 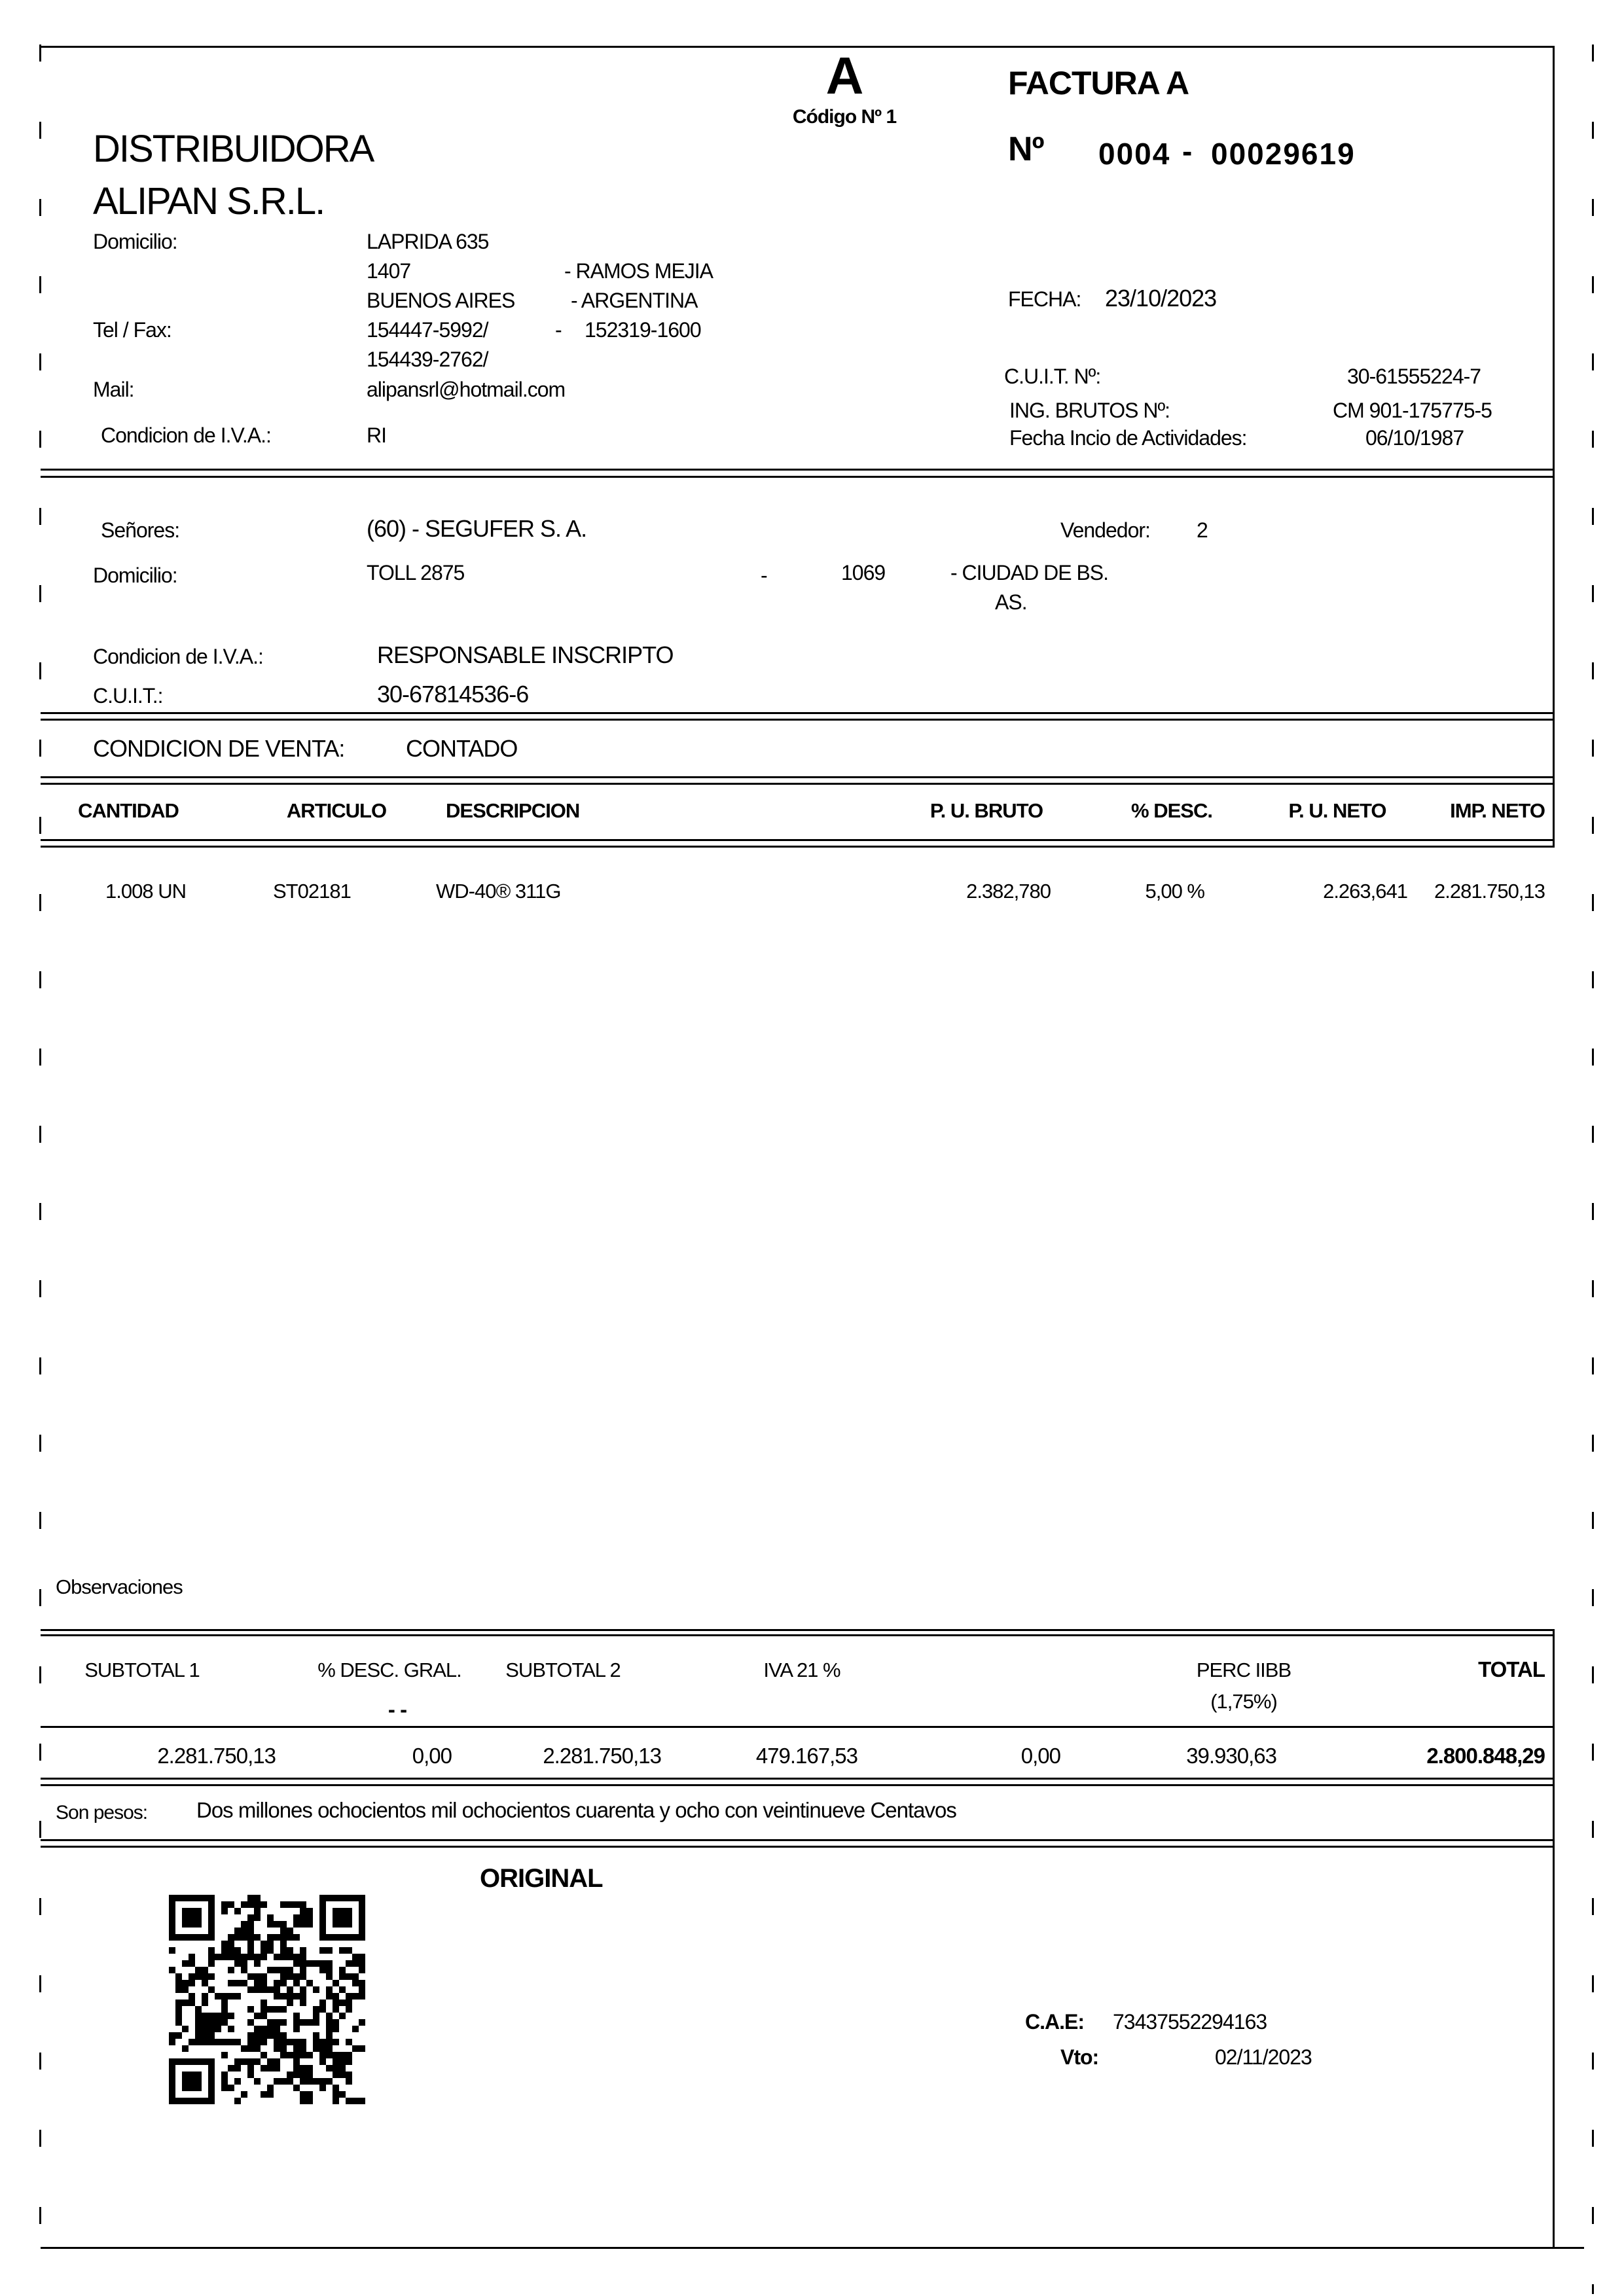 I want to click on items-col-descripcion: DESCRIPCION, so click(x=513, y=810).